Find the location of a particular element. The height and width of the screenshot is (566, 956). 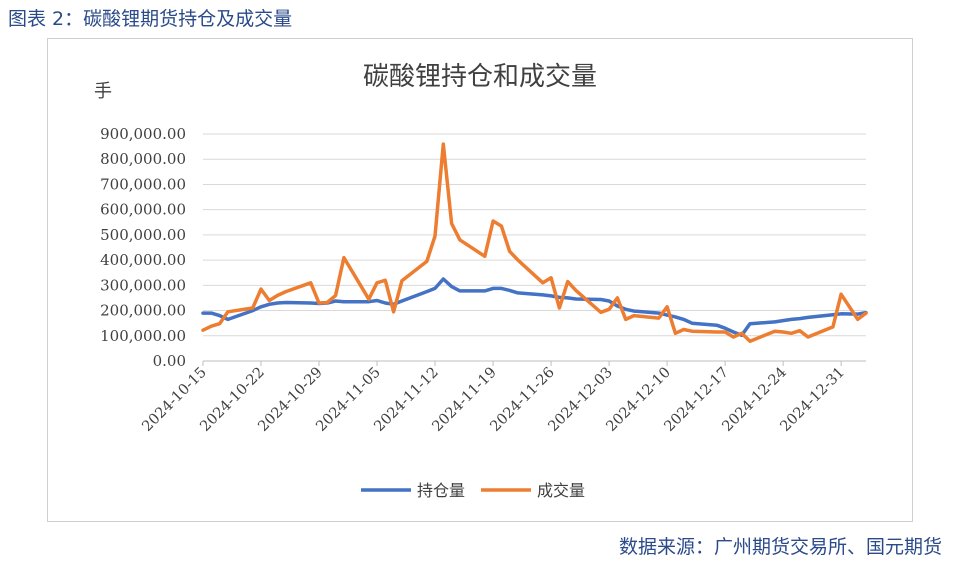

data-source: 数据来源：广州期货交易所、国元期货 is located at coordinates (780, 547).